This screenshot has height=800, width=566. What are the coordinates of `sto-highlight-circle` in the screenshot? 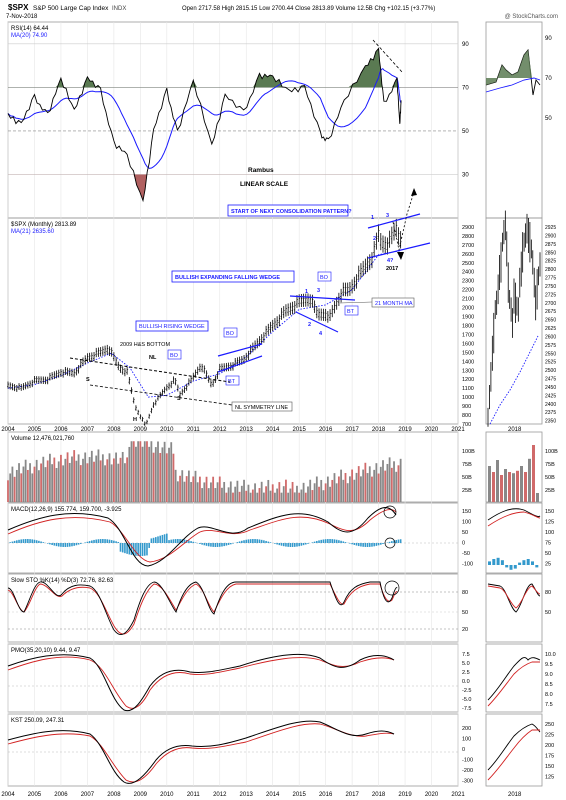 It's located at (392, 588).